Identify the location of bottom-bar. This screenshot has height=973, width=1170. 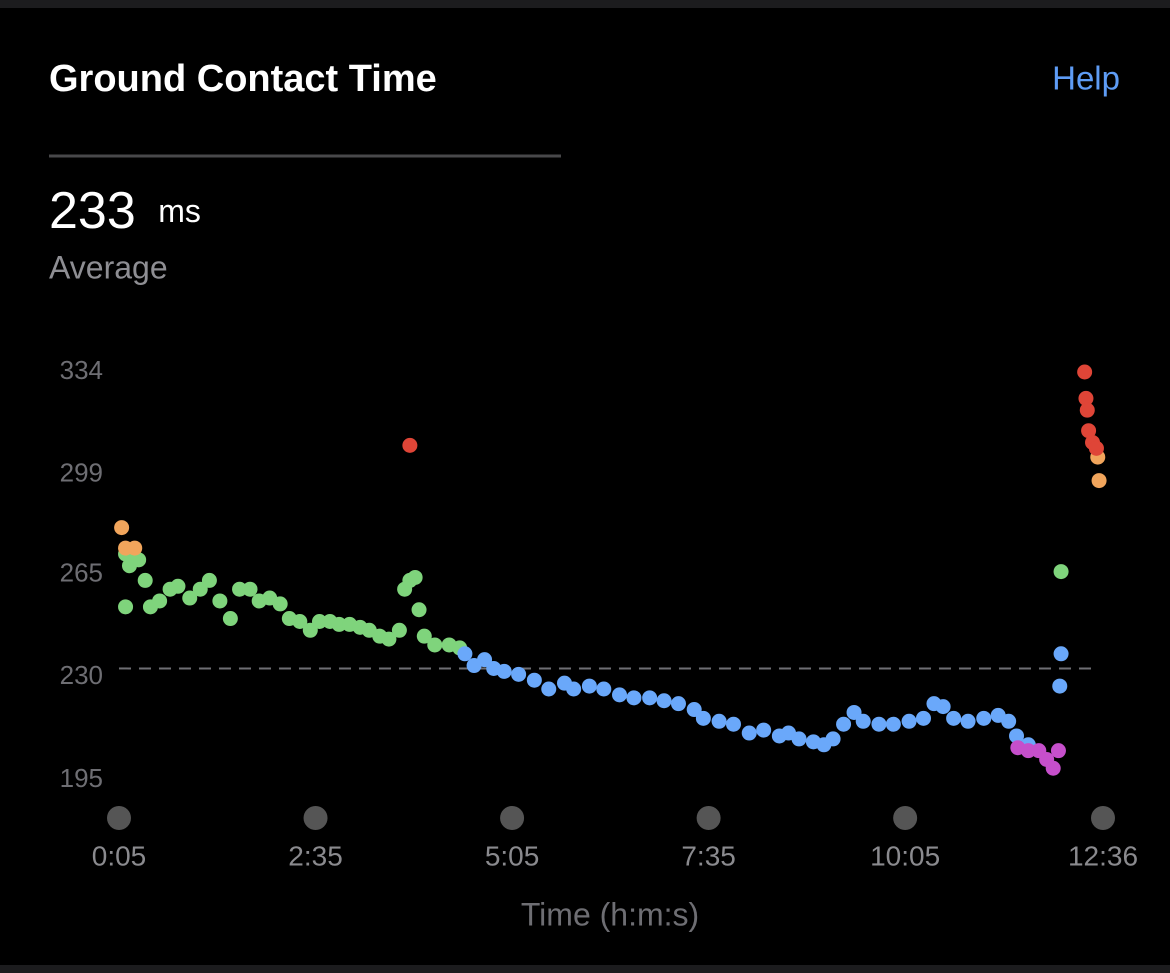
(585, 969).